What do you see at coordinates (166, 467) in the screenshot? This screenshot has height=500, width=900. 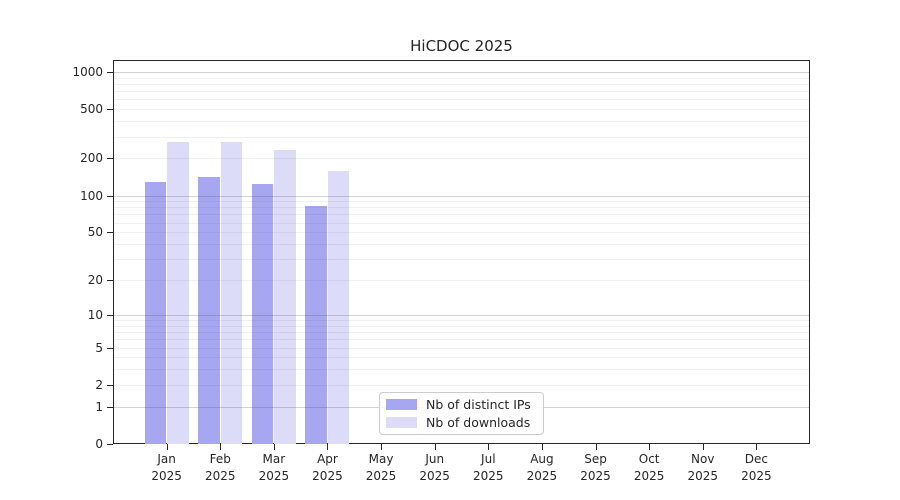 I see `x-tick-label-jan: Jan 2025` at bounding box center [166, 467].